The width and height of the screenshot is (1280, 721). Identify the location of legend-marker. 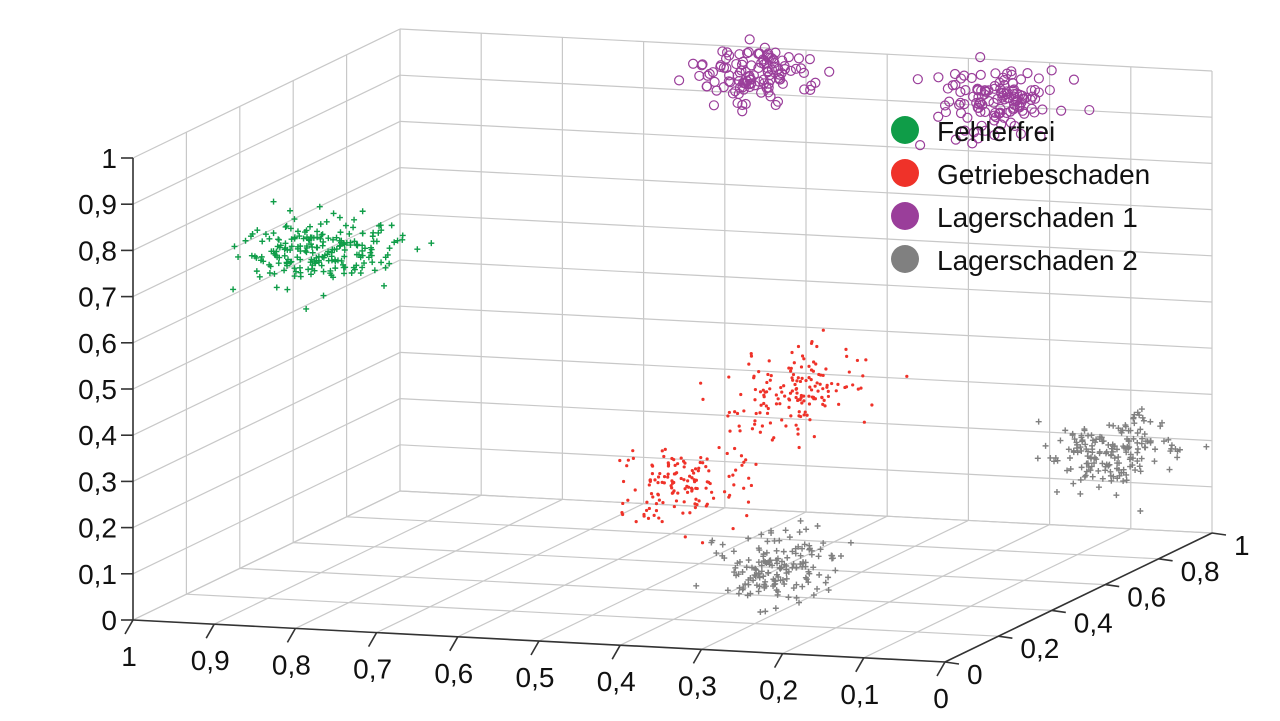
(905, 130).